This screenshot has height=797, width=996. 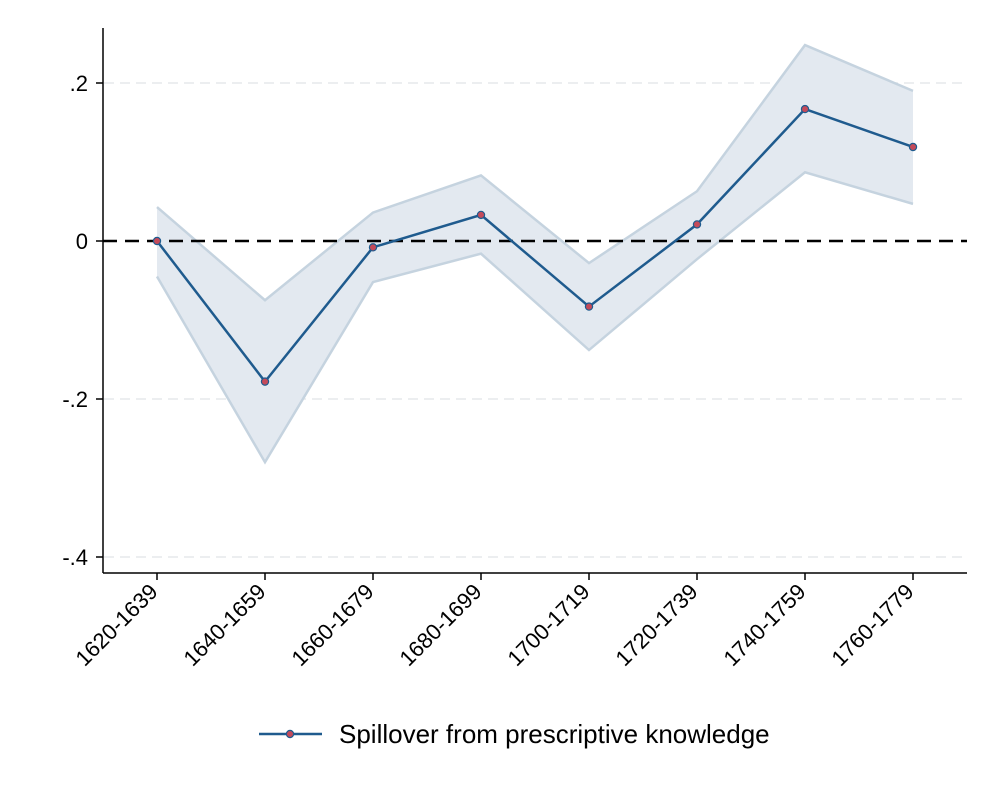 I want to click on x-tick-label-3: 1680-1699, so click(x=440, y=625).